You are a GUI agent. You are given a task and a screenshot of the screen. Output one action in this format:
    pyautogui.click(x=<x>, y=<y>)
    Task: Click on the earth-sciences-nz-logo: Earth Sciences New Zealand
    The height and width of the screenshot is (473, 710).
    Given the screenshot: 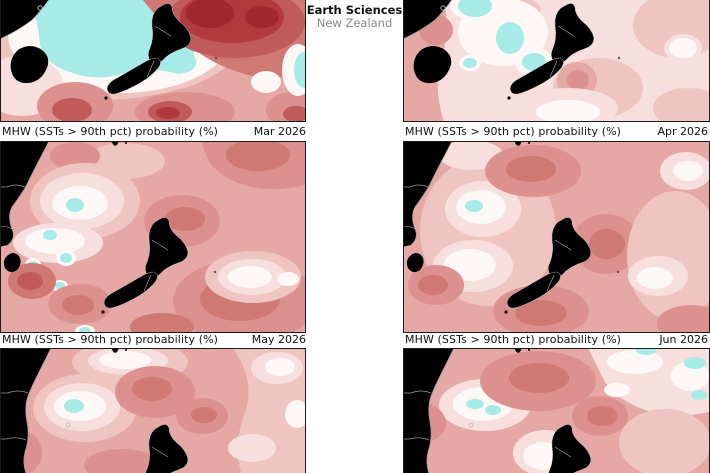 What is the action you would take?
    pyautogui.click(x=354, y=16)
    